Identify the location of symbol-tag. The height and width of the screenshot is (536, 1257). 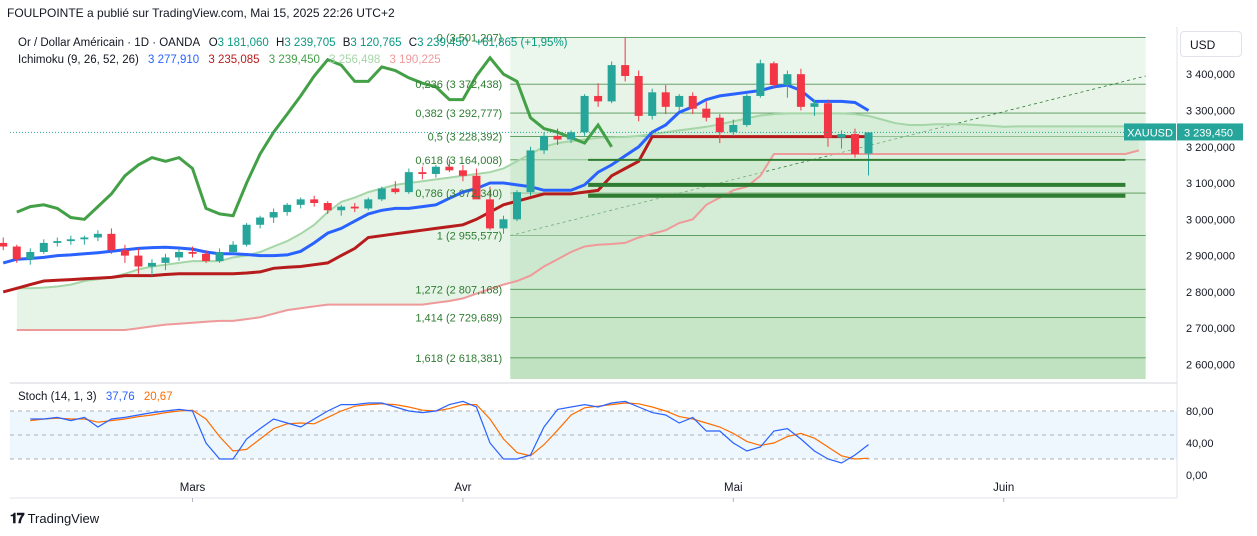
(1150, 132).